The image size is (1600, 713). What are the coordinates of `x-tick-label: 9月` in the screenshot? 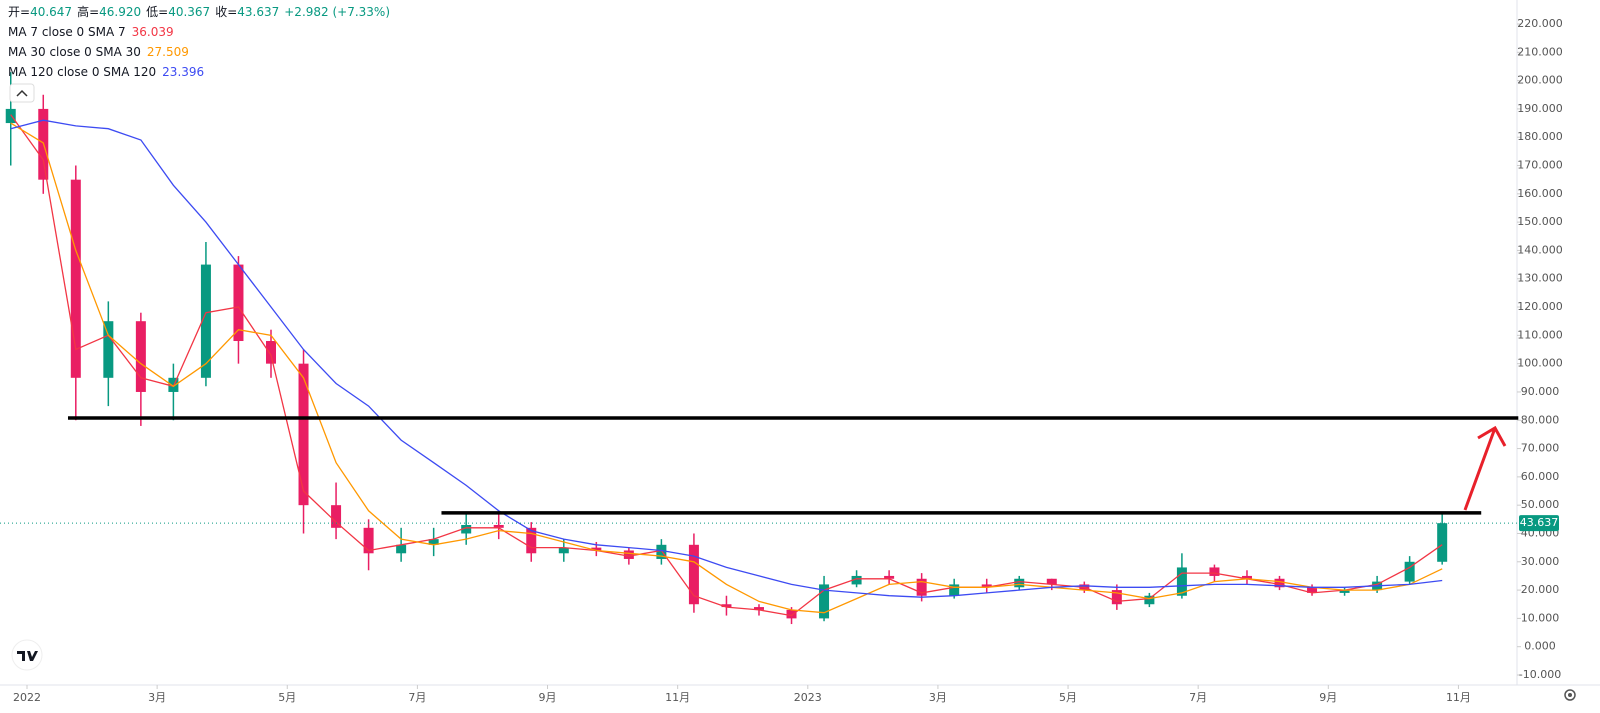 It's located at (1328, 697).